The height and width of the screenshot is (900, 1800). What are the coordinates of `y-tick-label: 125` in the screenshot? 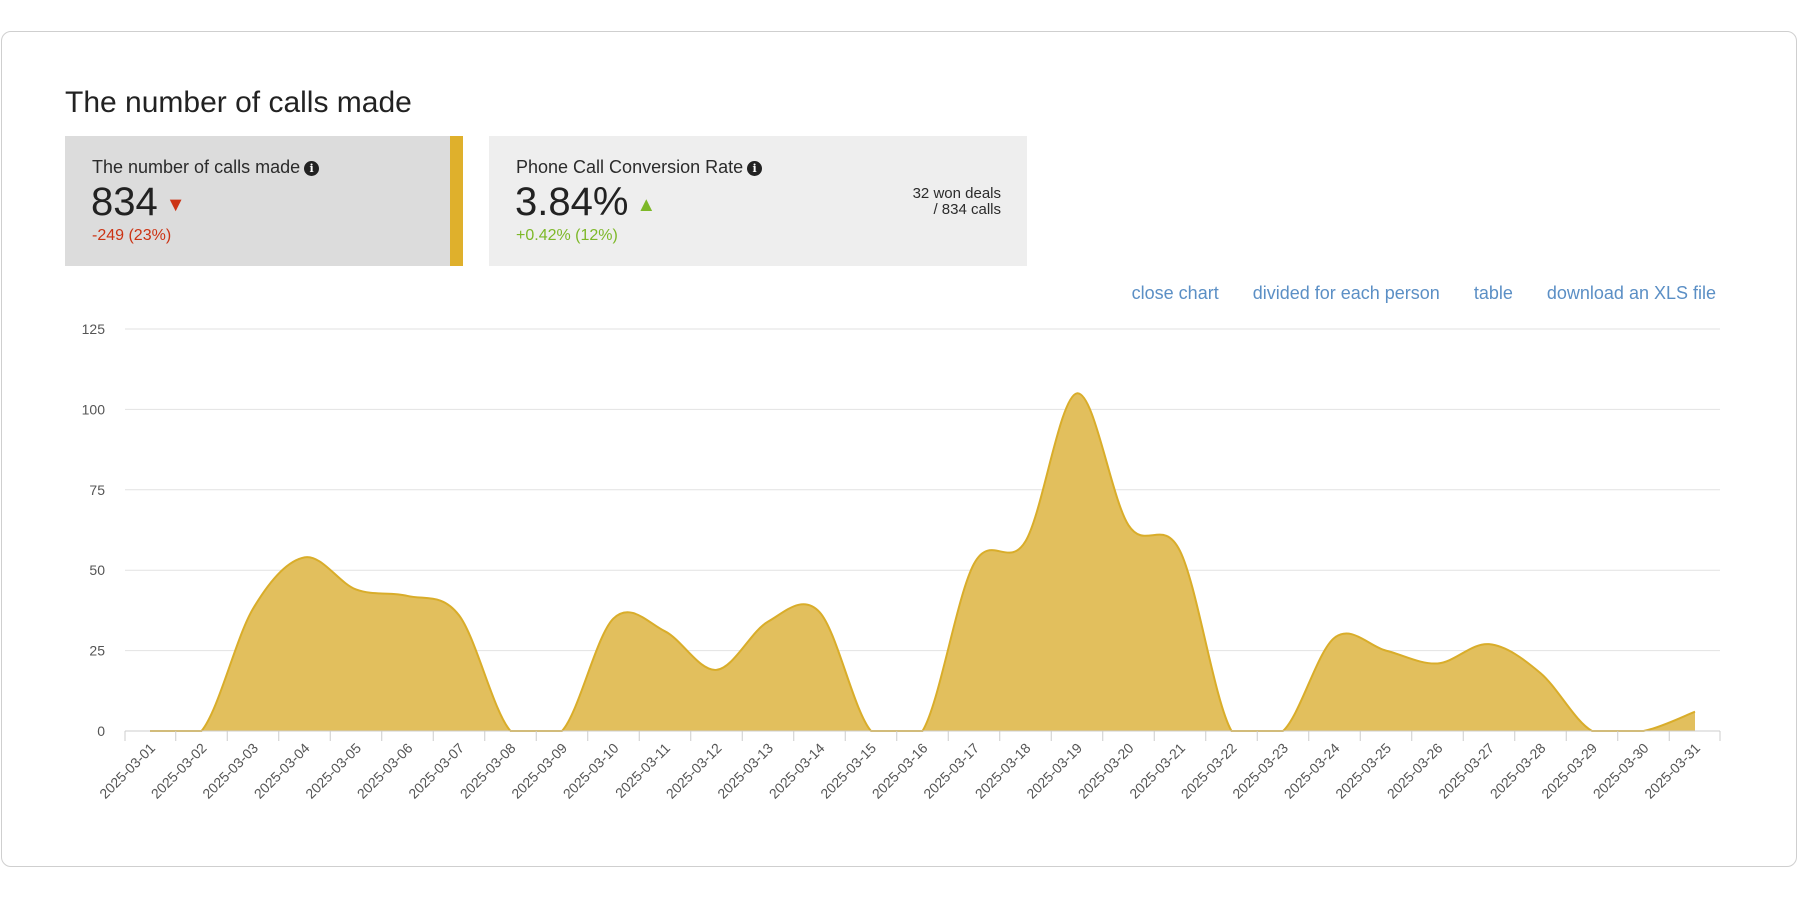 It's located at (94, 329).